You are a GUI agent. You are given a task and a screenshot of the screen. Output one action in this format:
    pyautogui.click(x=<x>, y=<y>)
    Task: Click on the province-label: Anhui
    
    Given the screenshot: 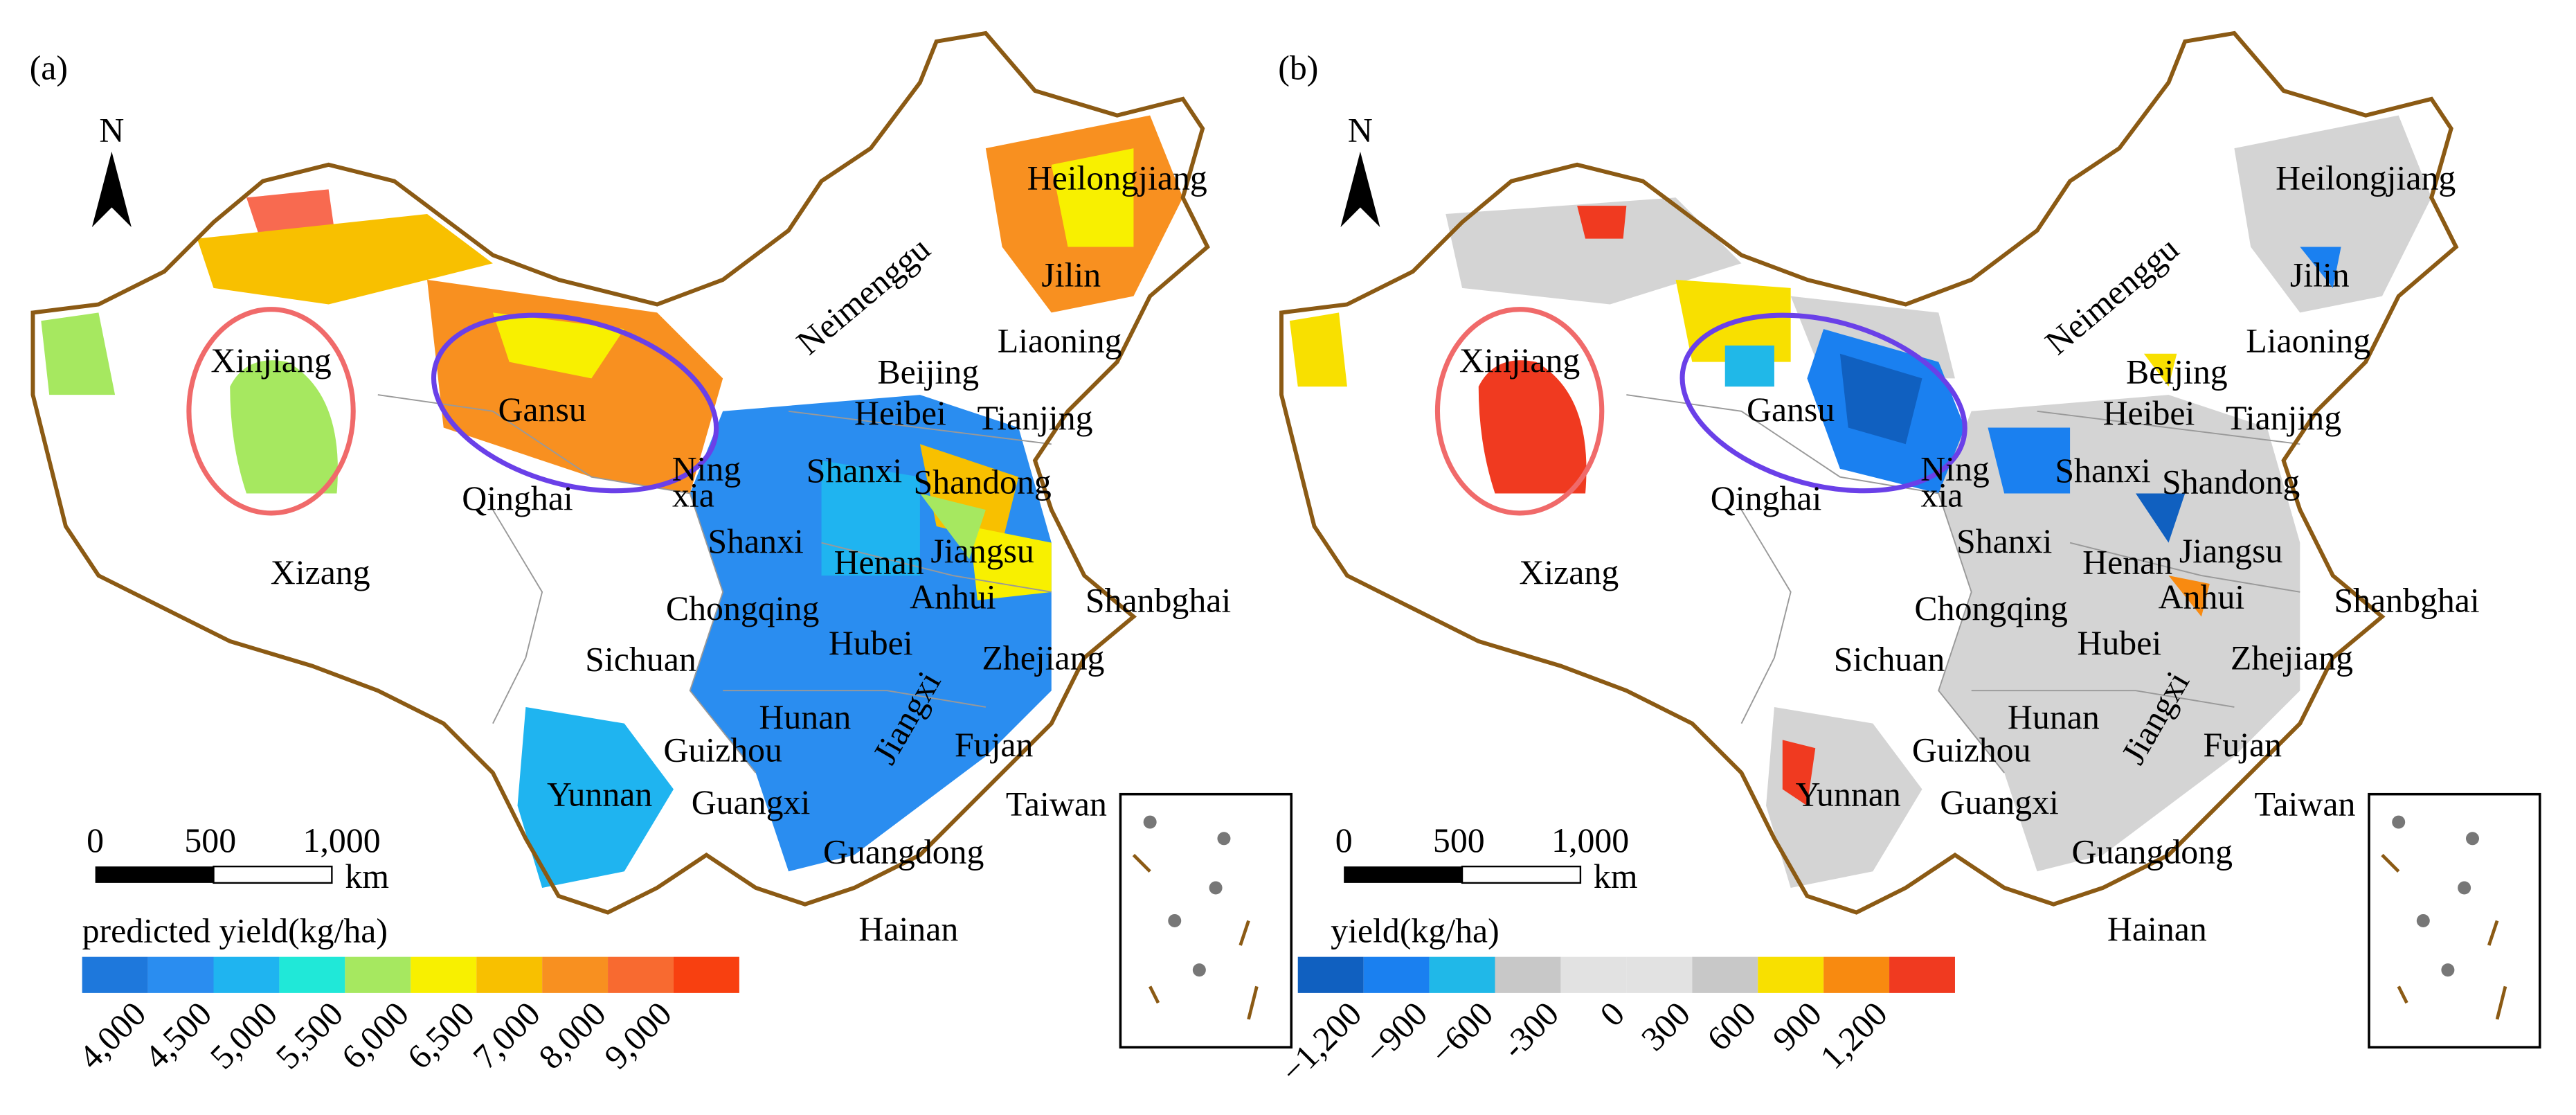 What is the action you would take?
    pyautogui.click(x=2202, y=597)
    